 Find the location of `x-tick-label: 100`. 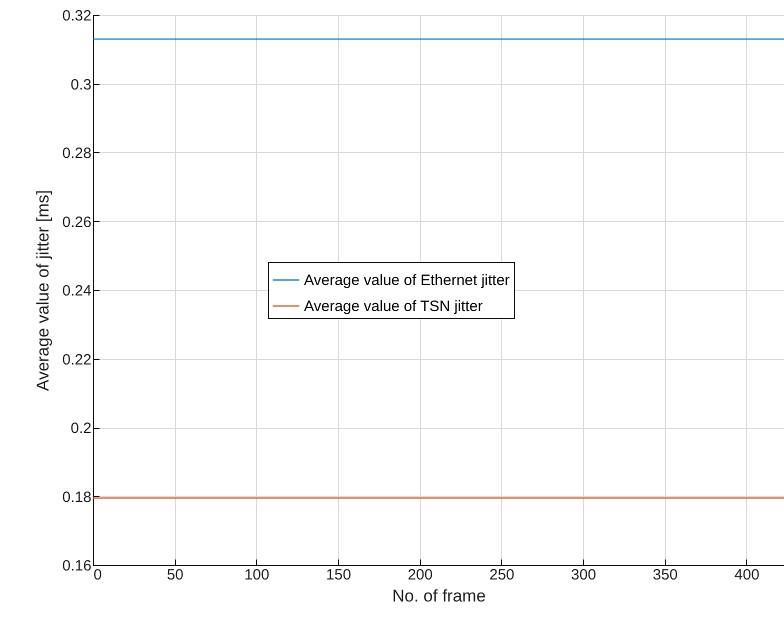

x-tick-label: 100 is located at coordinates (257, 575).